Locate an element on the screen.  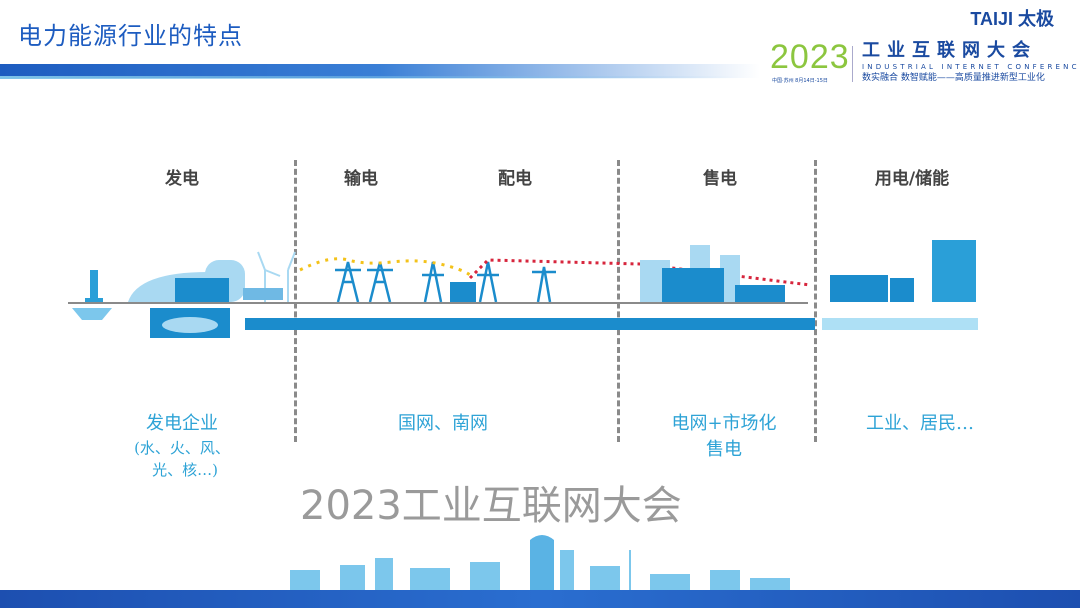
industrial-plant-icon is located at coordinates (859, 288).